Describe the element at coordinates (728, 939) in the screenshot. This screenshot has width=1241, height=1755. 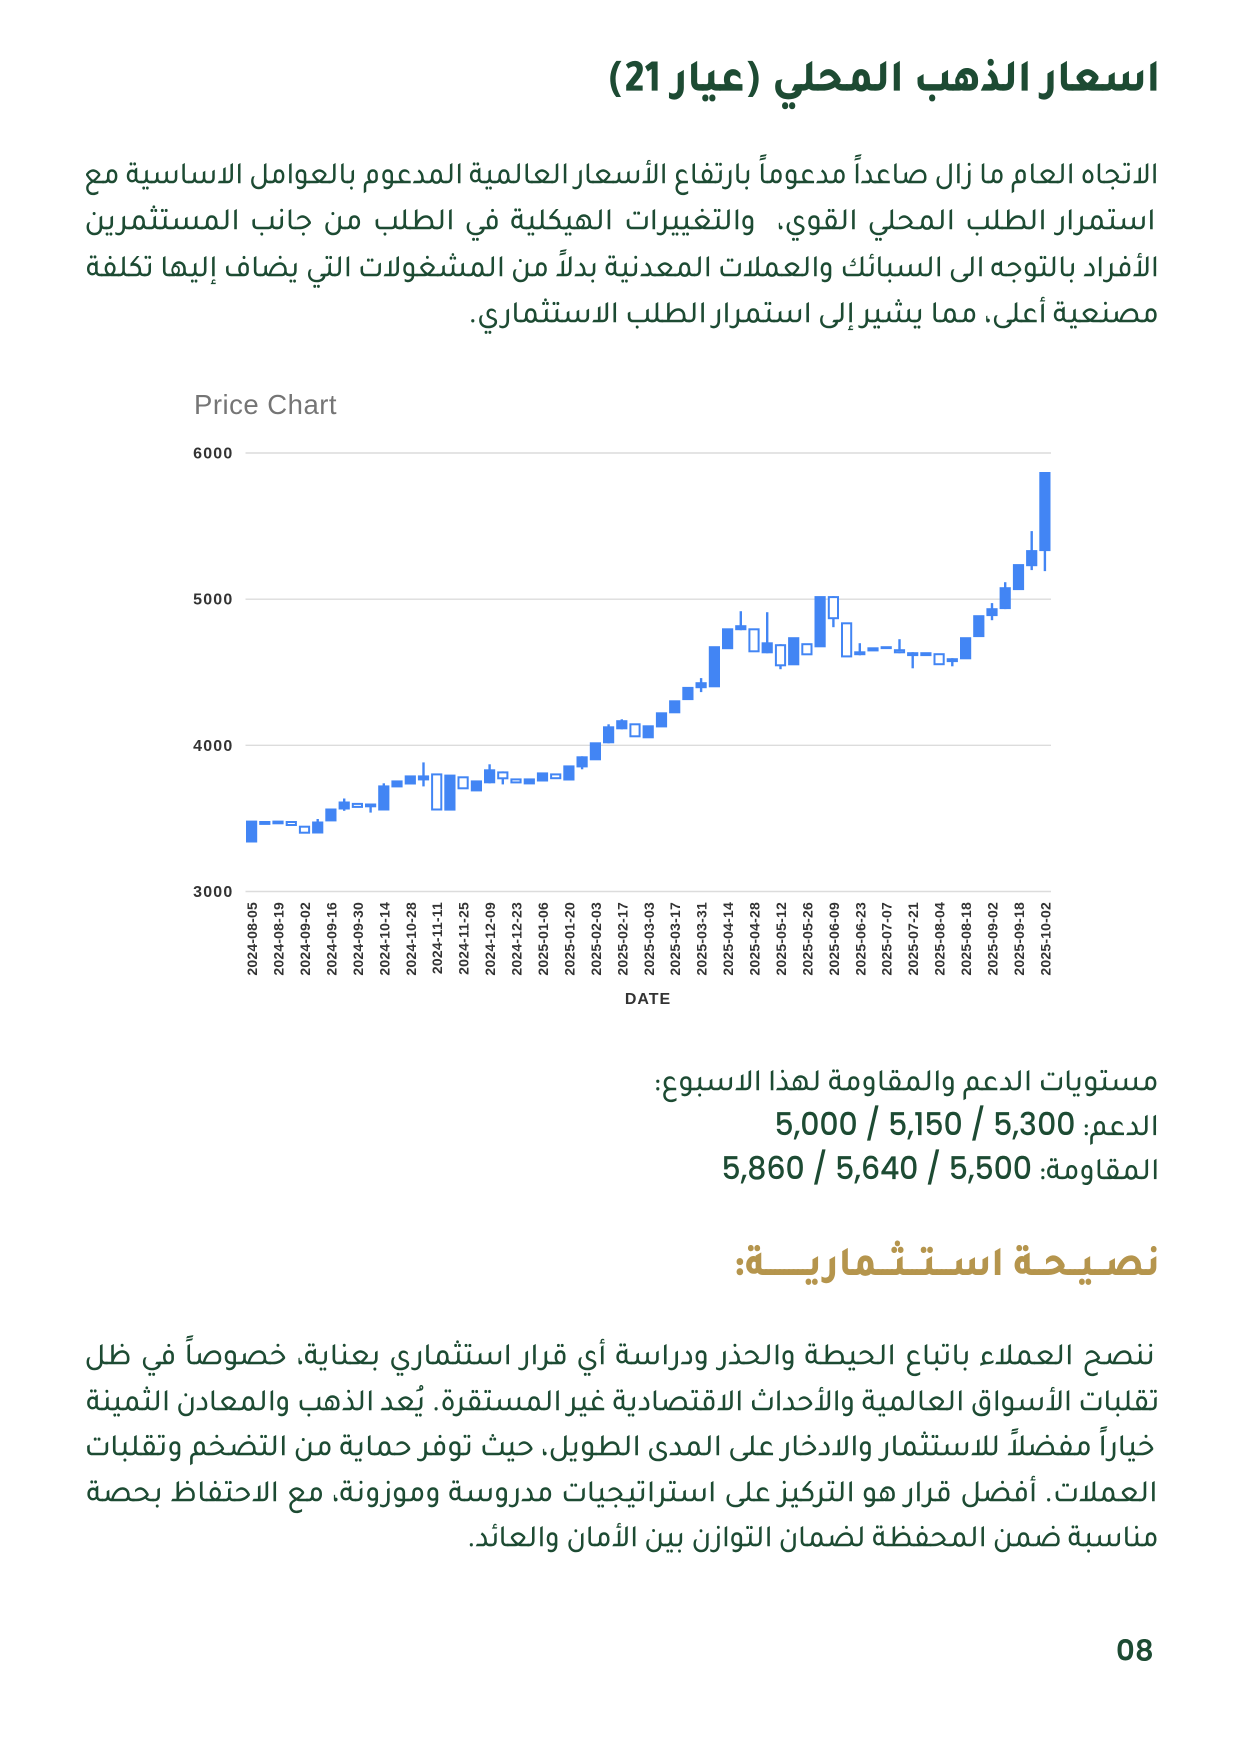
I see `svg-text: 2025-04-14` at that location.